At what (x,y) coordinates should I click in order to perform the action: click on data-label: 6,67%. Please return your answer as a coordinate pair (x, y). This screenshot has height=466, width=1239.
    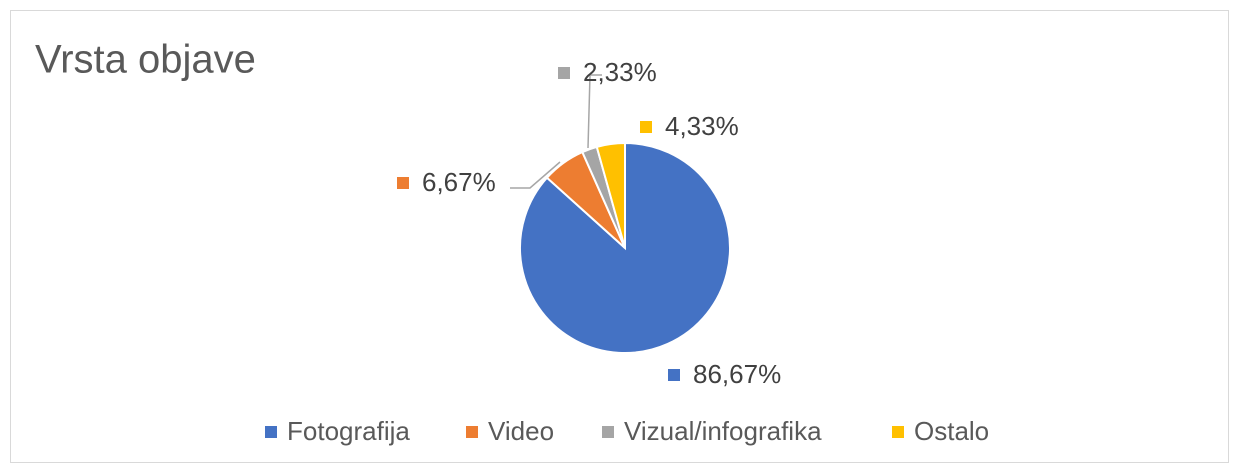
    Looking at the image, I should click on (459, 182).